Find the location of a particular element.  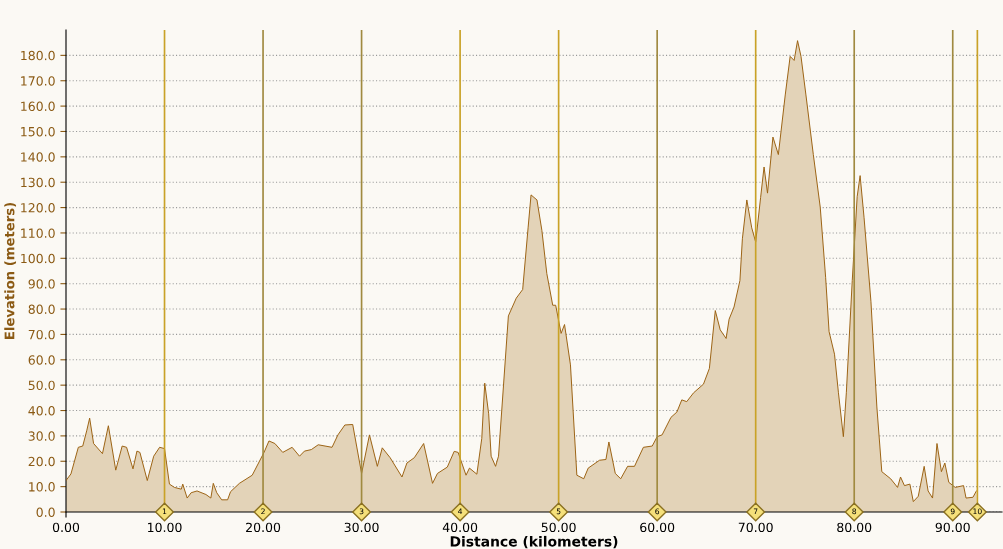

y-tick-label: 170.0 is located at coordinates (38, 81).